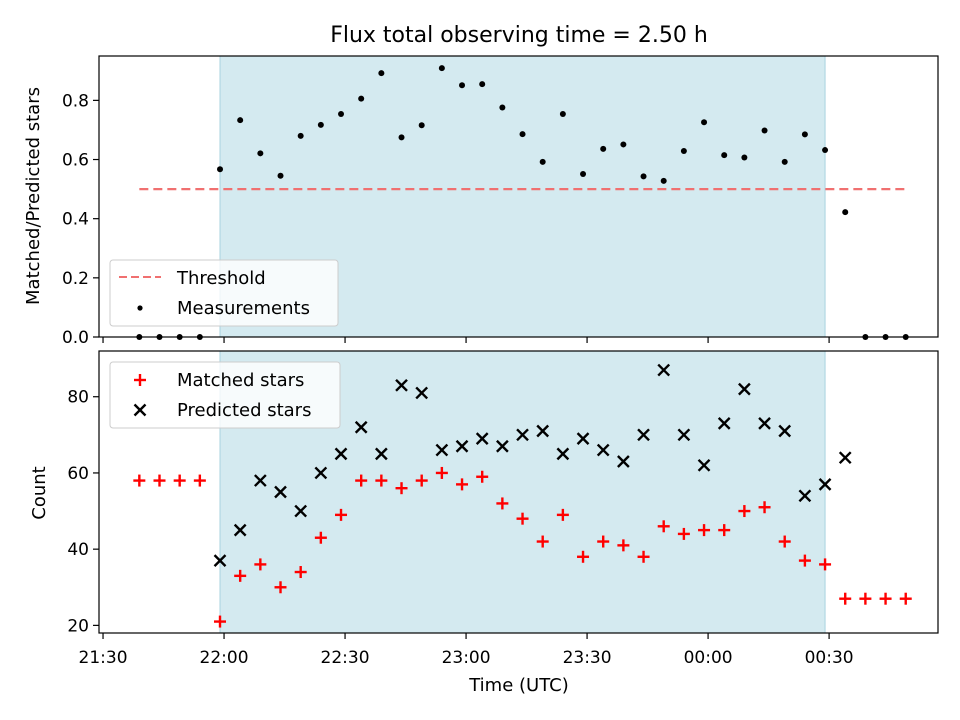 This screenshot has width=960, height=720. What do you see at coordinates (243, 308) in the screenshot?
I see `legend-measurements-label: Measurements` at bounding box center [243, 308].